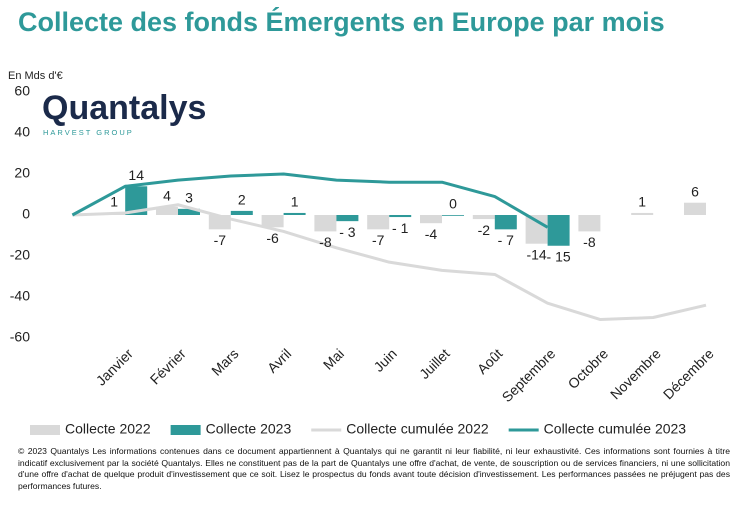  Describe the element at coordinates (529, 375) in the screenshot. I see `x-tick-label: Septembre` at that location.